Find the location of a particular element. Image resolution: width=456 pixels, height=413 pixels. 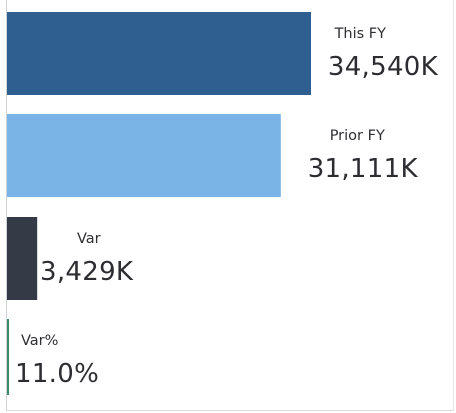

value-label: 11.0% is located at coordinates (57, 374).